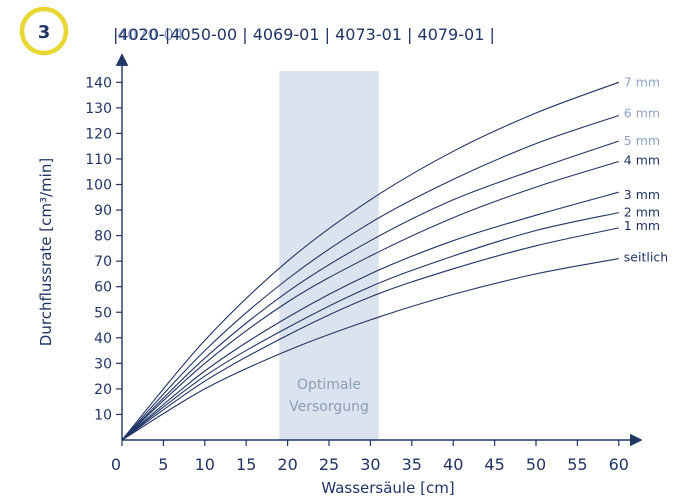 Image resolution: width=677 pixels, height=503 pixels. I want to click on x-tick-label: 35, so click(412, 464).